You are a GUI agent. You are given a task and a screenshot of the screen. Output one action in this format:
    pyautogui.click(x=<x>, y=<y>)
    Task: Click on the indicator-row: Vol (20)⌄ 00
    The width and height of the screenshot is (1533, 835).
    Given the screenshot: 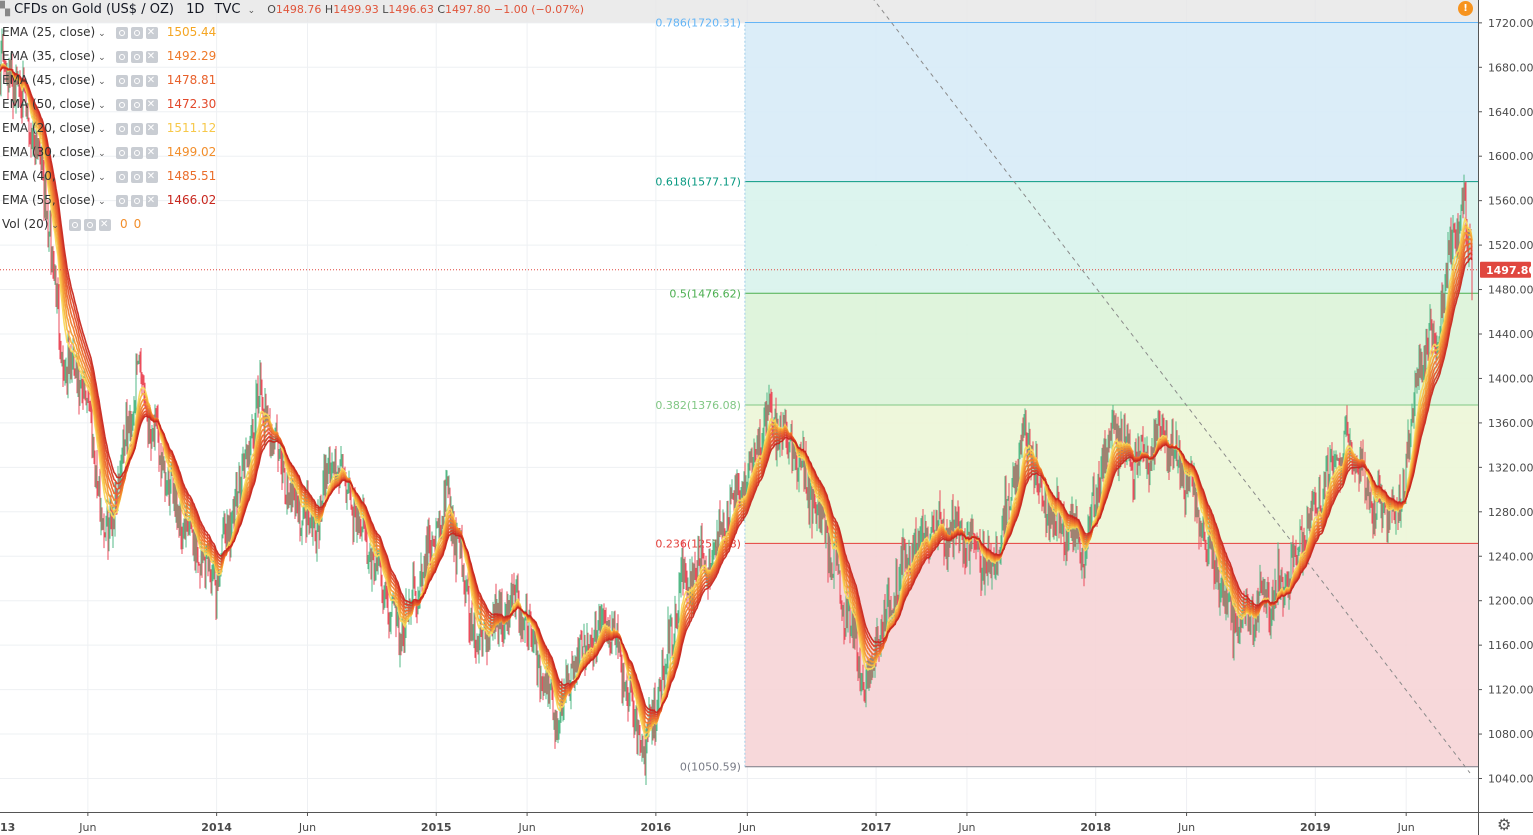 What is the action you would take?
    pyautogui.click(x=210, y=224)
    